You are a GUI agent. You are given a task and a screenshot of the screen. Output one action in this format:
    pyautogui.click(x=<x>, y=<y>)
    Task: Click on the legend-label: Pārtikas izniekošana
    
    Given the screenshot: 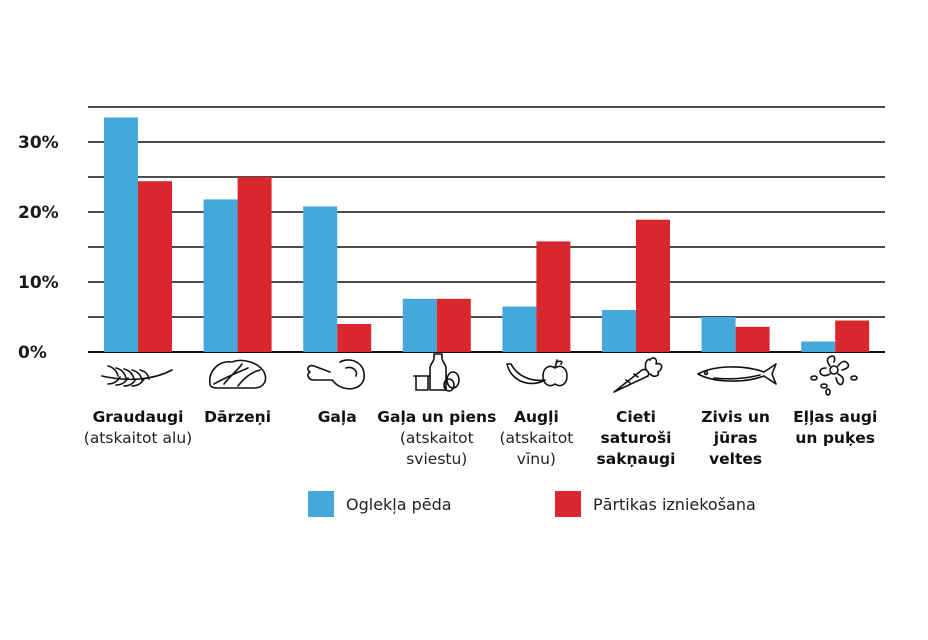 What is the action you would take?
    pyautogui.click(x=674, y=504)
    